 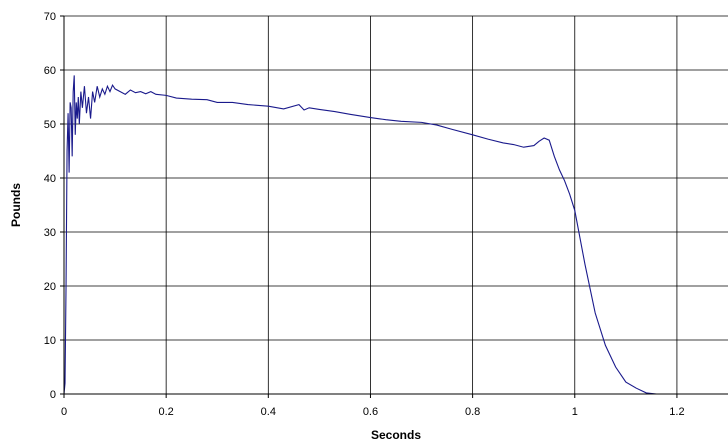 What do you see at coordinates (64, 412) in the screenshot?
I see `x-tick-label: 0` at bounding box center [64, 412].